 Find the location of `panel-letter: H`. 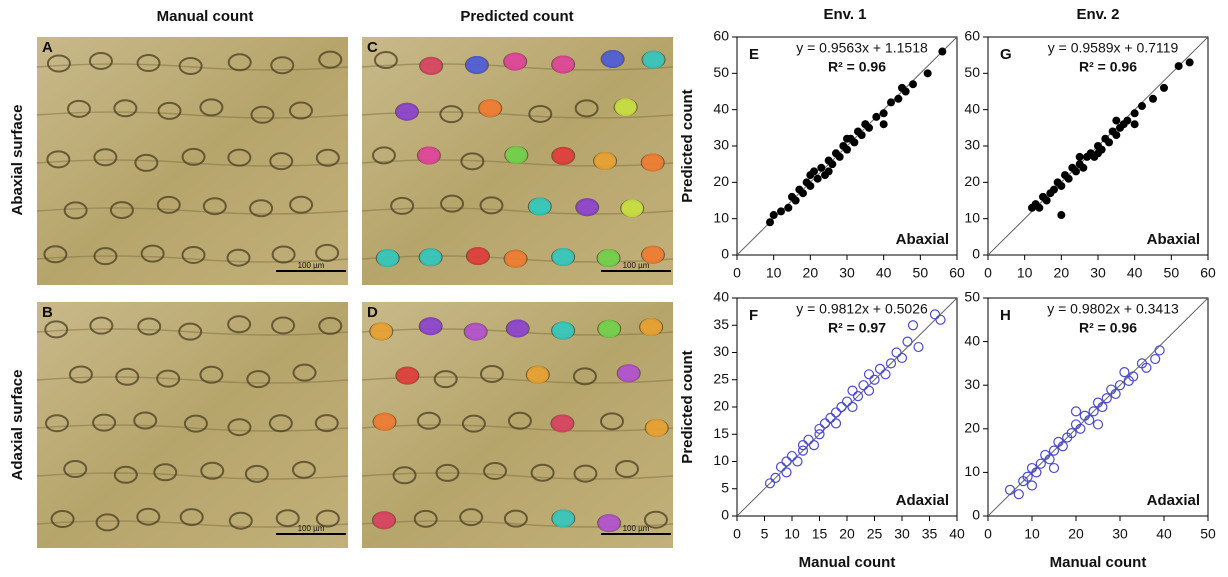

panel-letter: H is located at coordinates (1005, 315).